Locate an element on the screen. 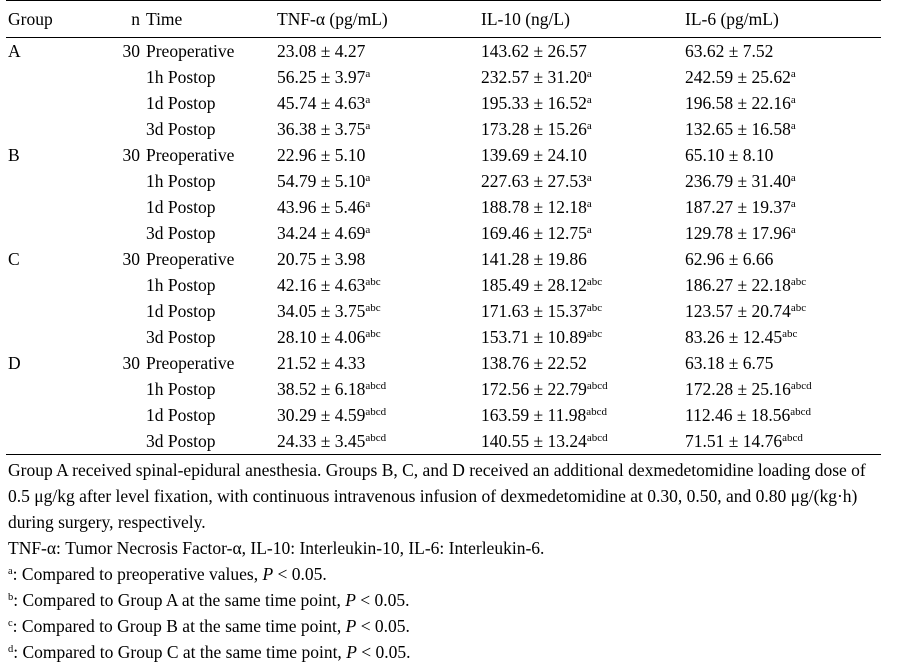 This screenshot has width=902, height=668. cell-il10: 139.69 ± 24.10 is located at coordinates (583, 155).